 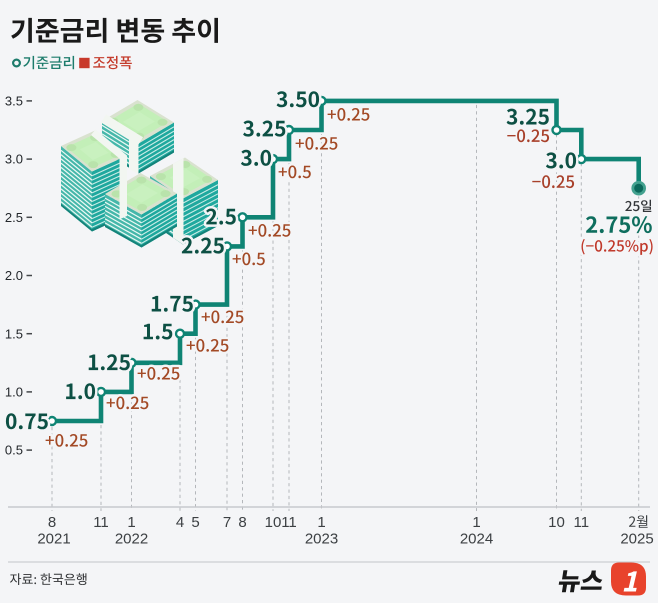 I want to click on svg-text: 3.5, so click(x=14, y=101).